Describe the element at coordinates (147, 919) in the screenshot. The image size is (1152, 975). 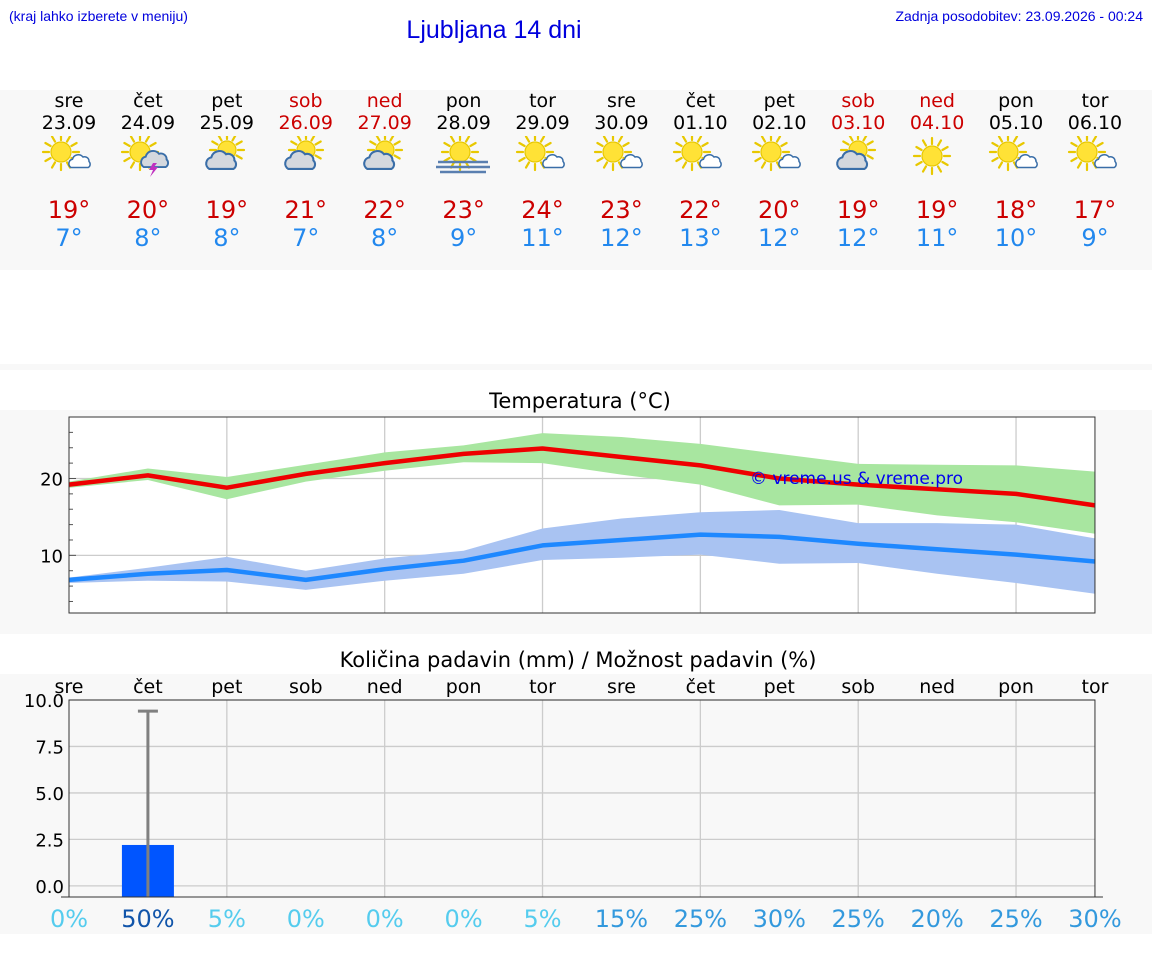
I see `precip-probability: 50%` at that location.